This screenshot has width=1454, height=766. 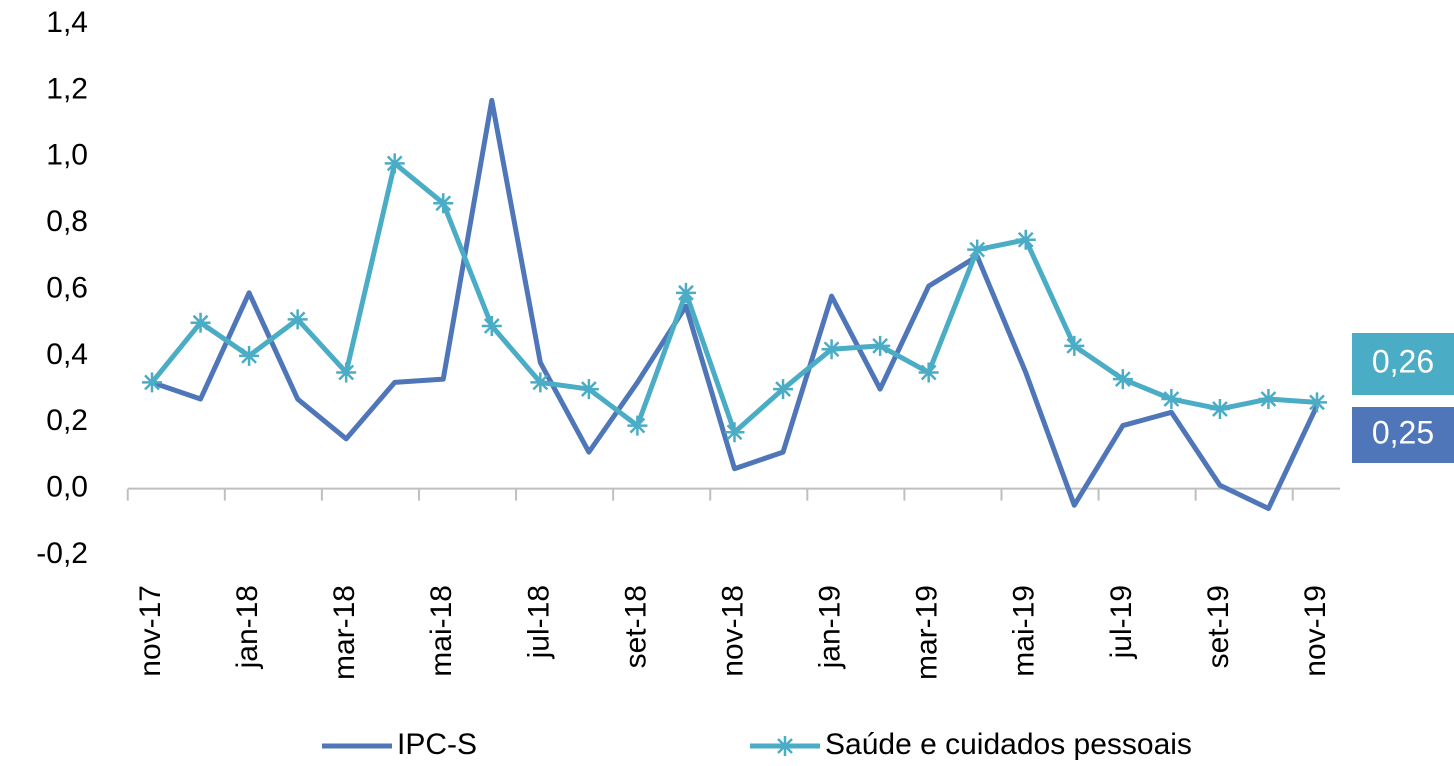 I want to click on y-tick-label: 0,6, so click(x=67, y=287).